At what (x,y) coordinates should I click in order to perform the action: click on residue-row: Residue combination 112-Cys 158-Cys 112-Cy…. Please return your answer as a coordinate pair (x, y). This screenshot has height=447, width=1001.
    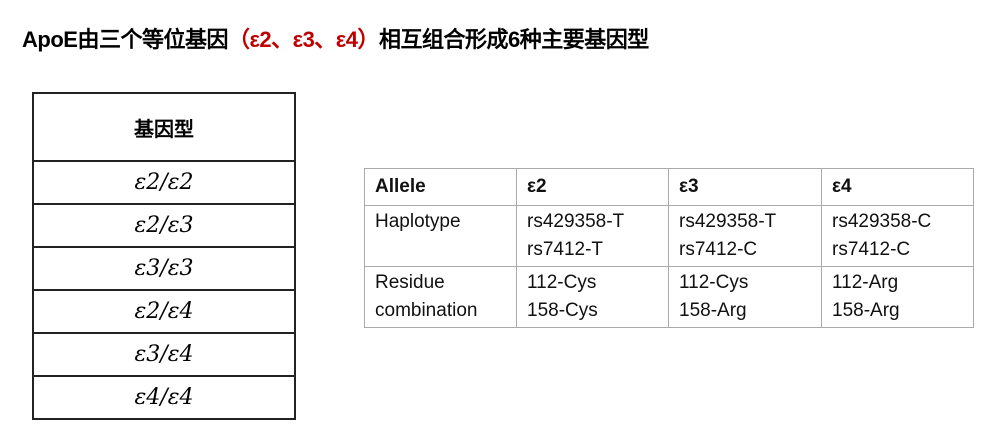
    Looking at the image, I should click on (669, 297).